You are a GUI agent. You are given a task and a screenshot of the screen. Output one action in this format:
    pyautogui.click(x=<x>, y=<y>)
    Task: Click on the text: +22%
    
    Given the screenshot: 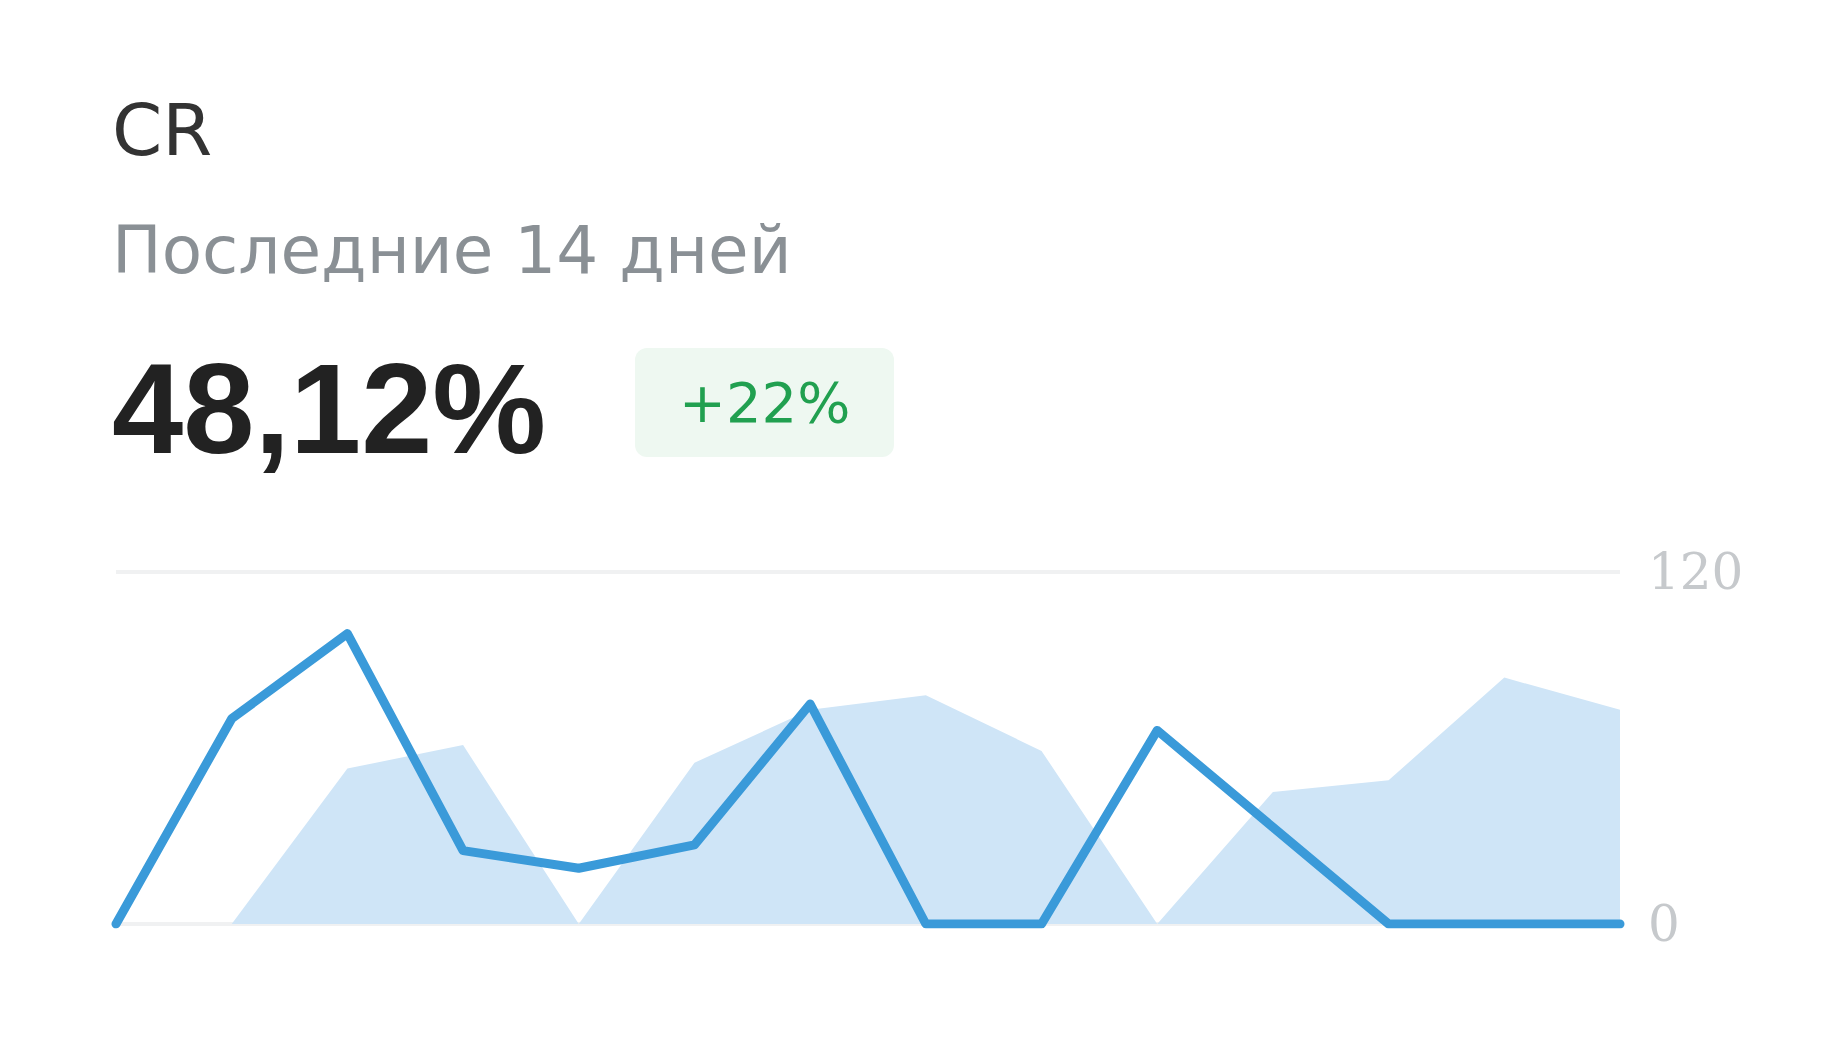 What is the action you would take?
    pyautogui.click(x=765, y=402)
    